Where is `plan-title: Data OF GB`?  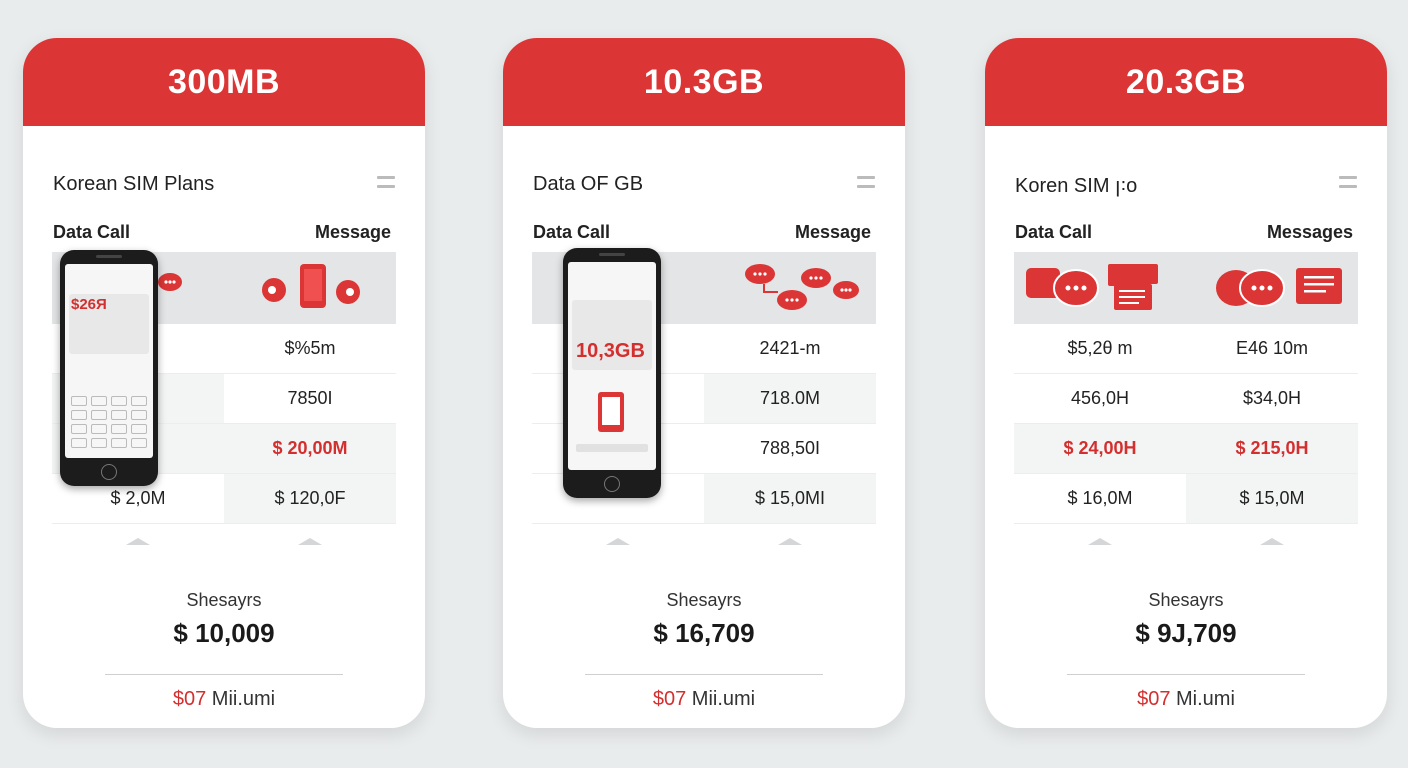 plan-title: Data OF GB is located at coordinates (588, 184).